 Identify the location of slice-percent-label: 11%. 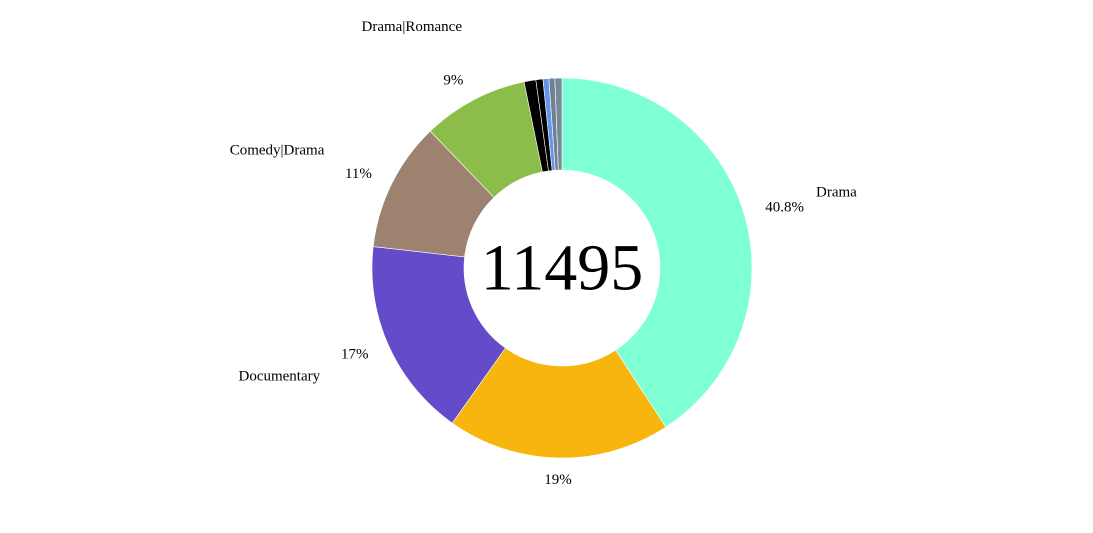
(358, 174).